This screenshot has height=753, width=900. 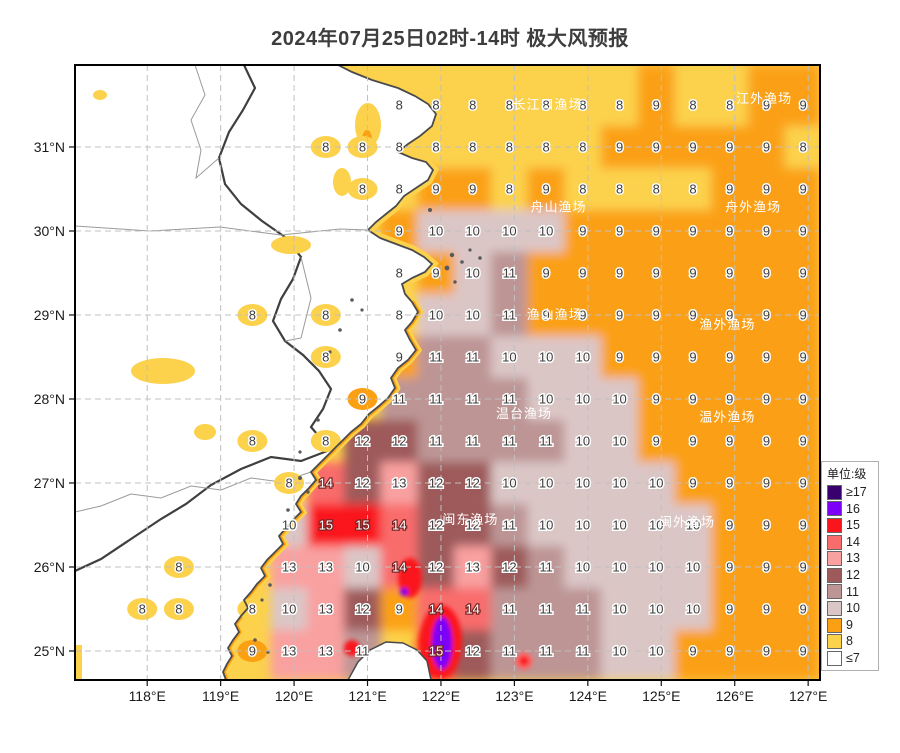 I want to click on lat-tick-label: 31°N, so click(x=49, y=147).